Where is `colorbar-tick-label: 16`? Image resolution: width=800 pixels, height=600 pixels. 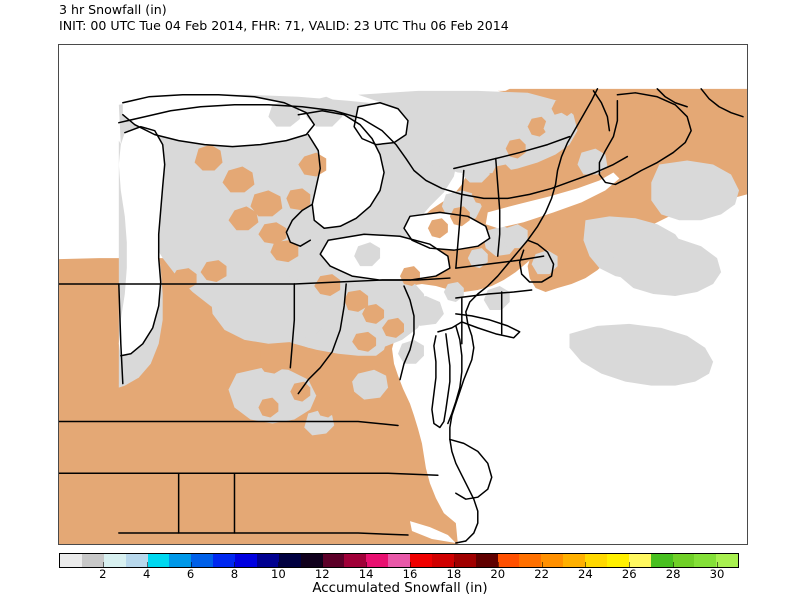 colorbar-tick-label: 16 is located at coordinates (410, 574).